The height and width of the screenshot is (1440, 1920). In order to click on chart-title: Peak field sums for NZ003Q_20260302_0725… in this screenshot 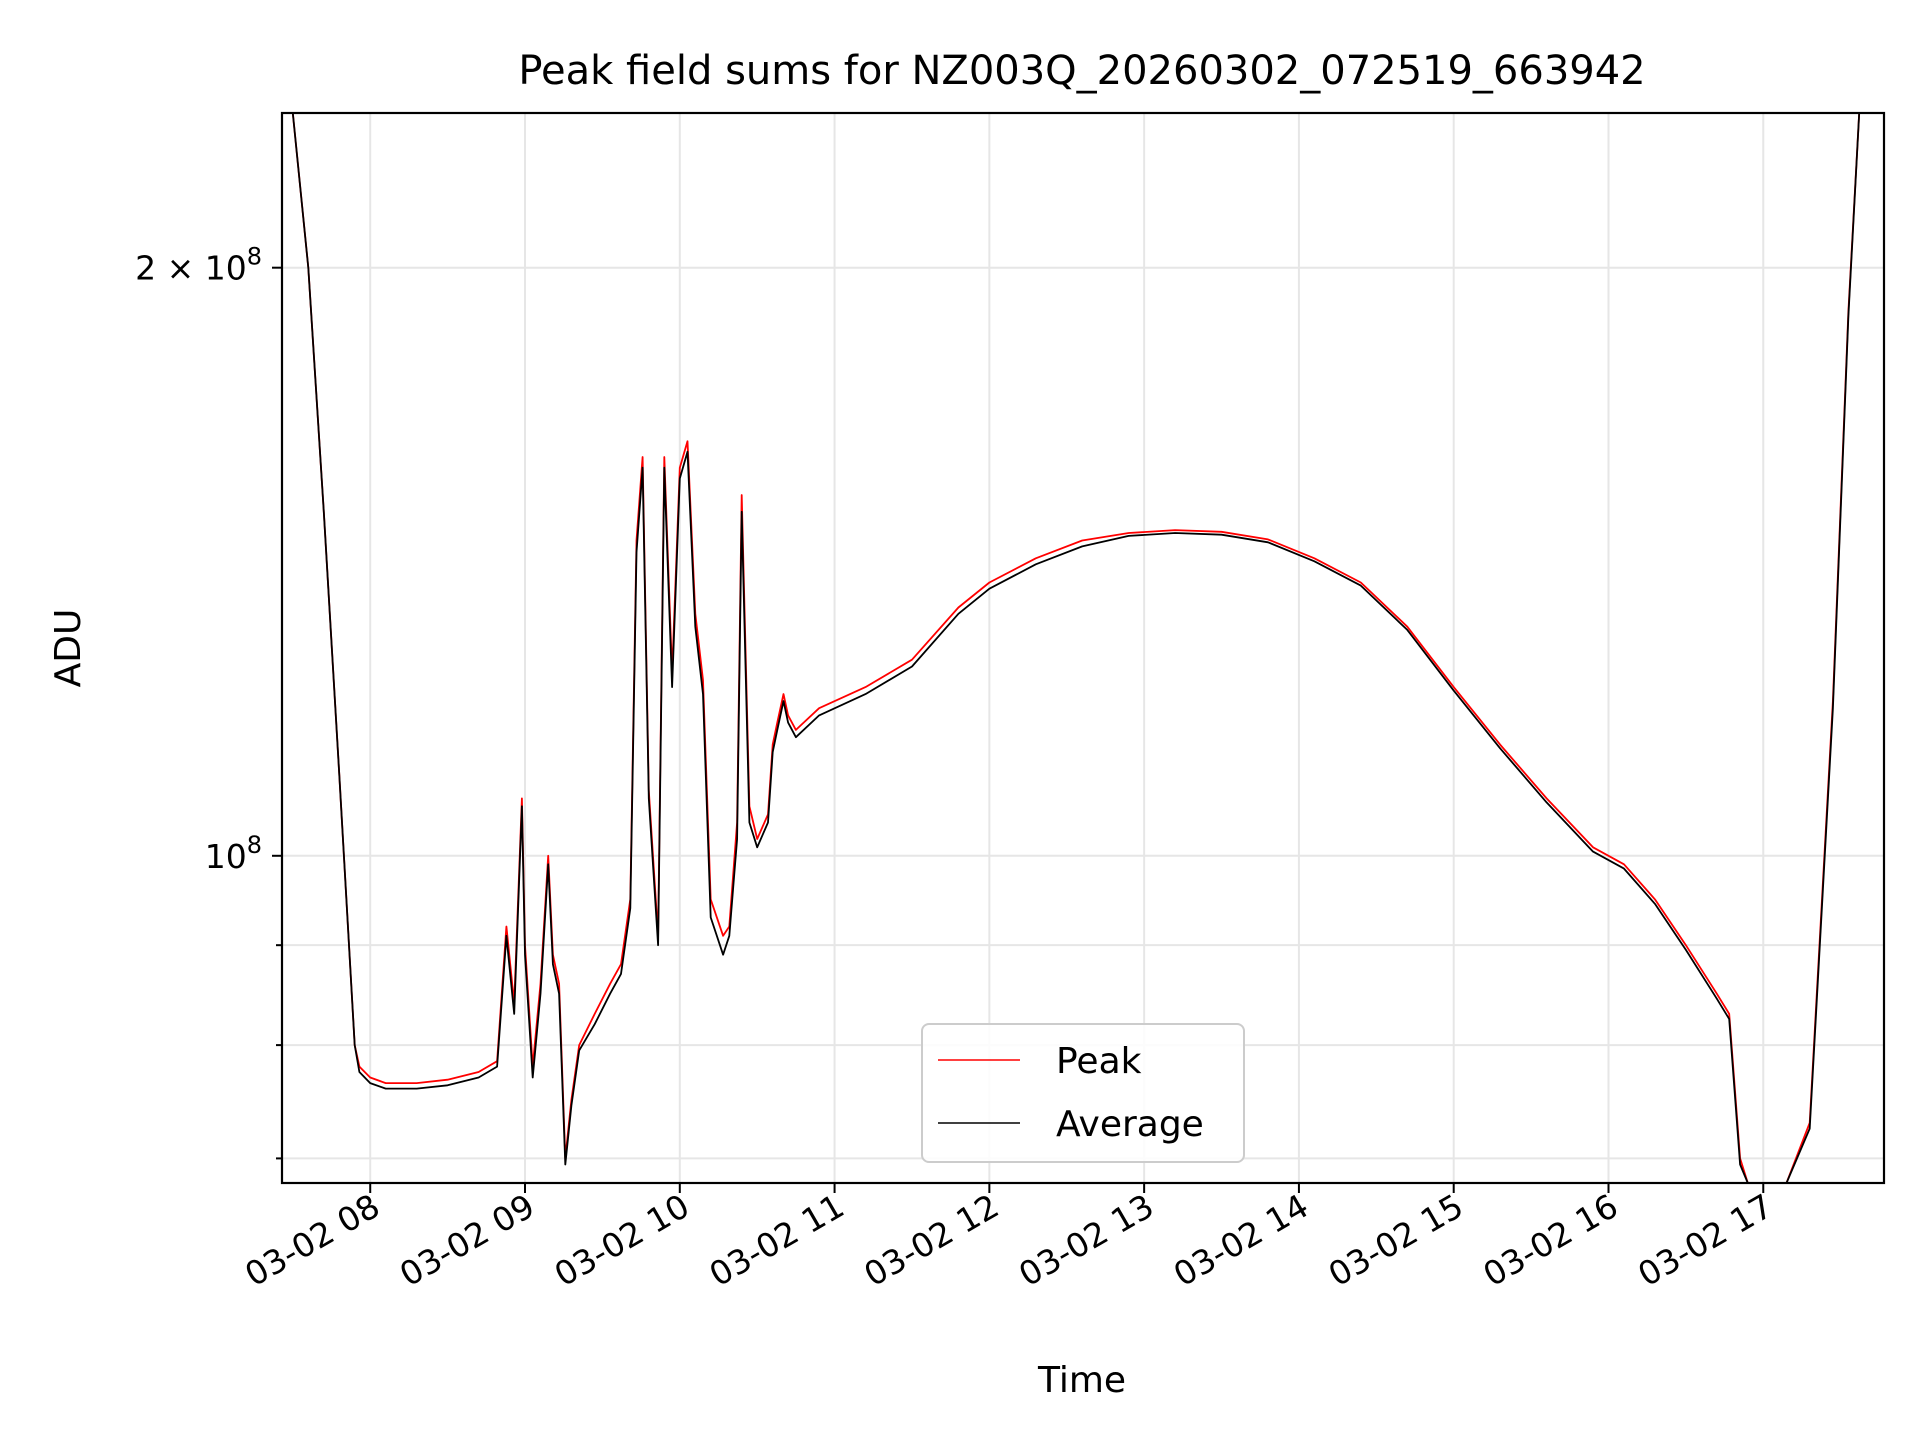, I will do `click(1081, 71)`.